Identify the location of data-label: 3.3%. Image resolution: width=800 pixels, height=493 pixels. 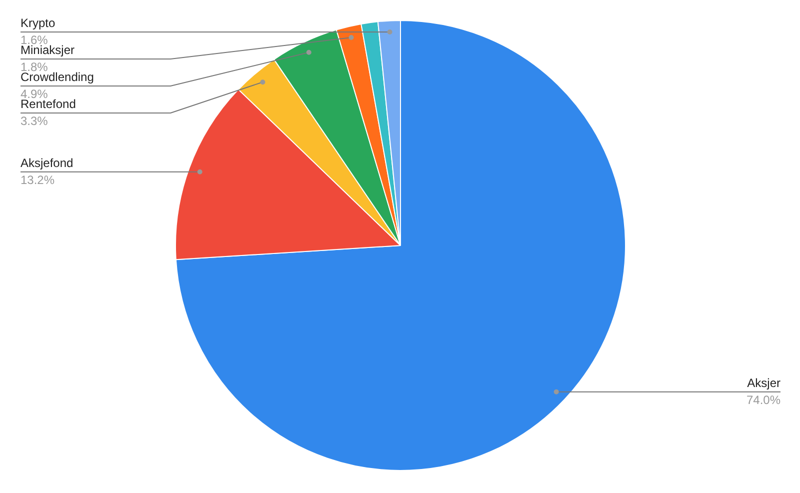
(34, 121).